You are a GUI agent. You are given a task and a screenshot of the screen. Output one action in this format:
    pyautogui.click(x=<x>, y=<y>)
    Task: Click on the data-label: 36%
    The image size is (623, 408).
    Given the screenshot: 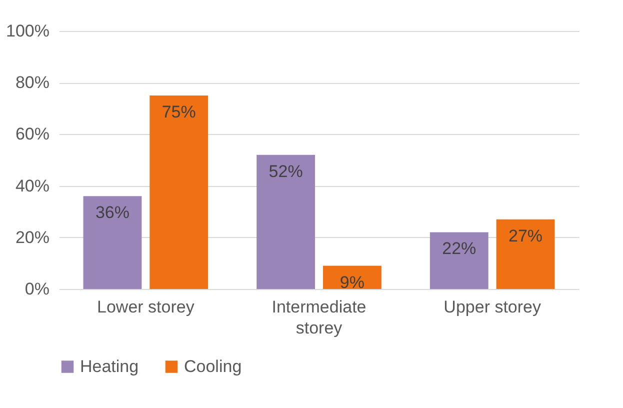 What is the action you would take?
    pyautogui.click(x=112, y=212)
    